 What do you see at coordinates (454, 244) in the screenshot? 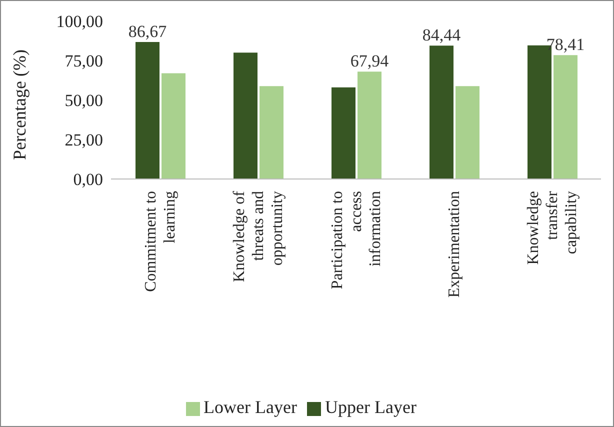
I see `x-tick-label: Experimentation` at bounding box center [454, 244].